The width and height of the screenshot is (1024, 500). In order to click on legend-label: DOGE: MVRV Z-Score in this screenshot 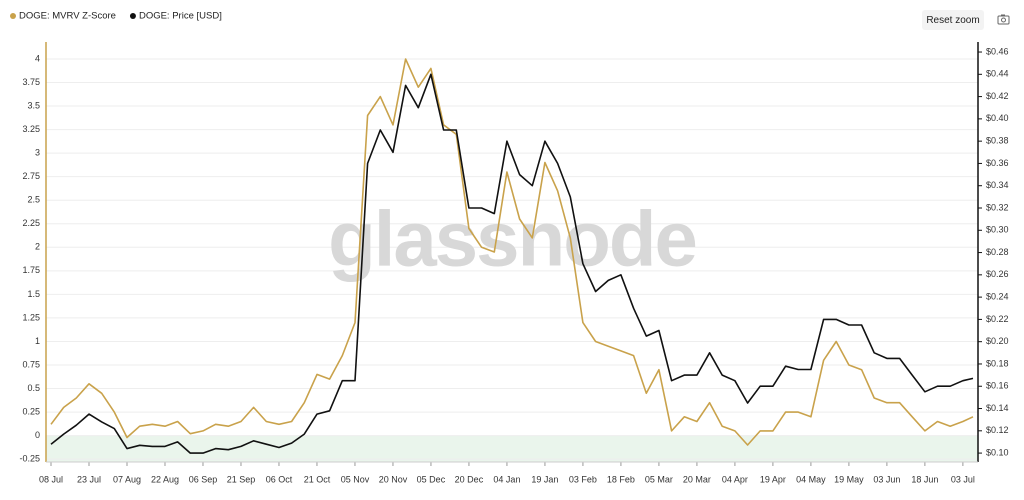, I will do `click(67, 16)`.